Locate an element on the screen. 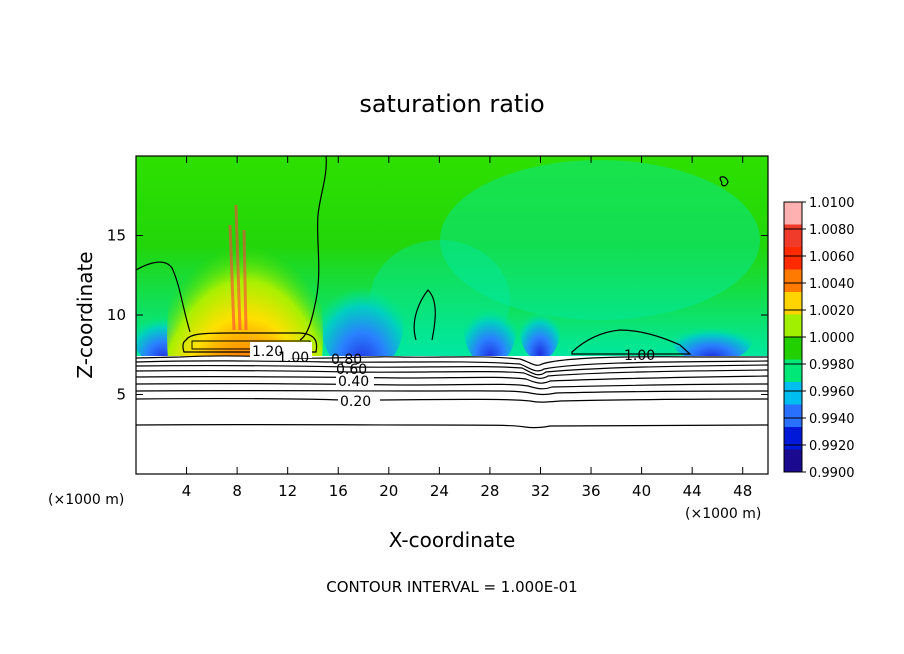  contour-0.80 is located at coordinates (452, 366).